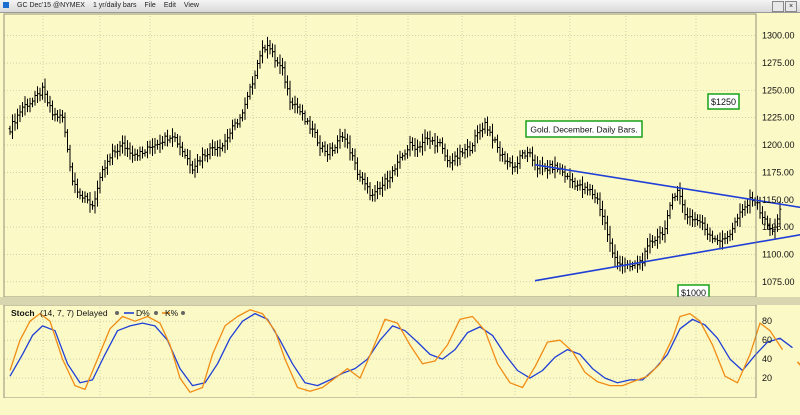 The height and width of the screenshot is (415, 800). I want to click on maximize-icon, so click(778, 6).